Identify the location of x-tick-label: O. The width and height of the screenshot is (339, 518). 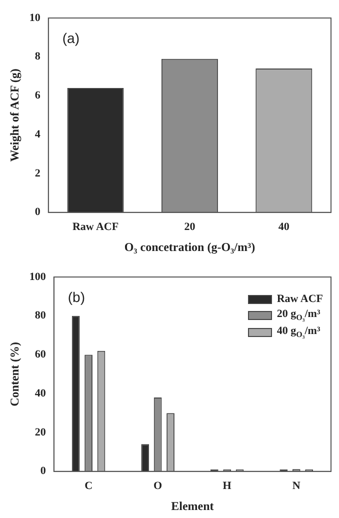
(158, 486).